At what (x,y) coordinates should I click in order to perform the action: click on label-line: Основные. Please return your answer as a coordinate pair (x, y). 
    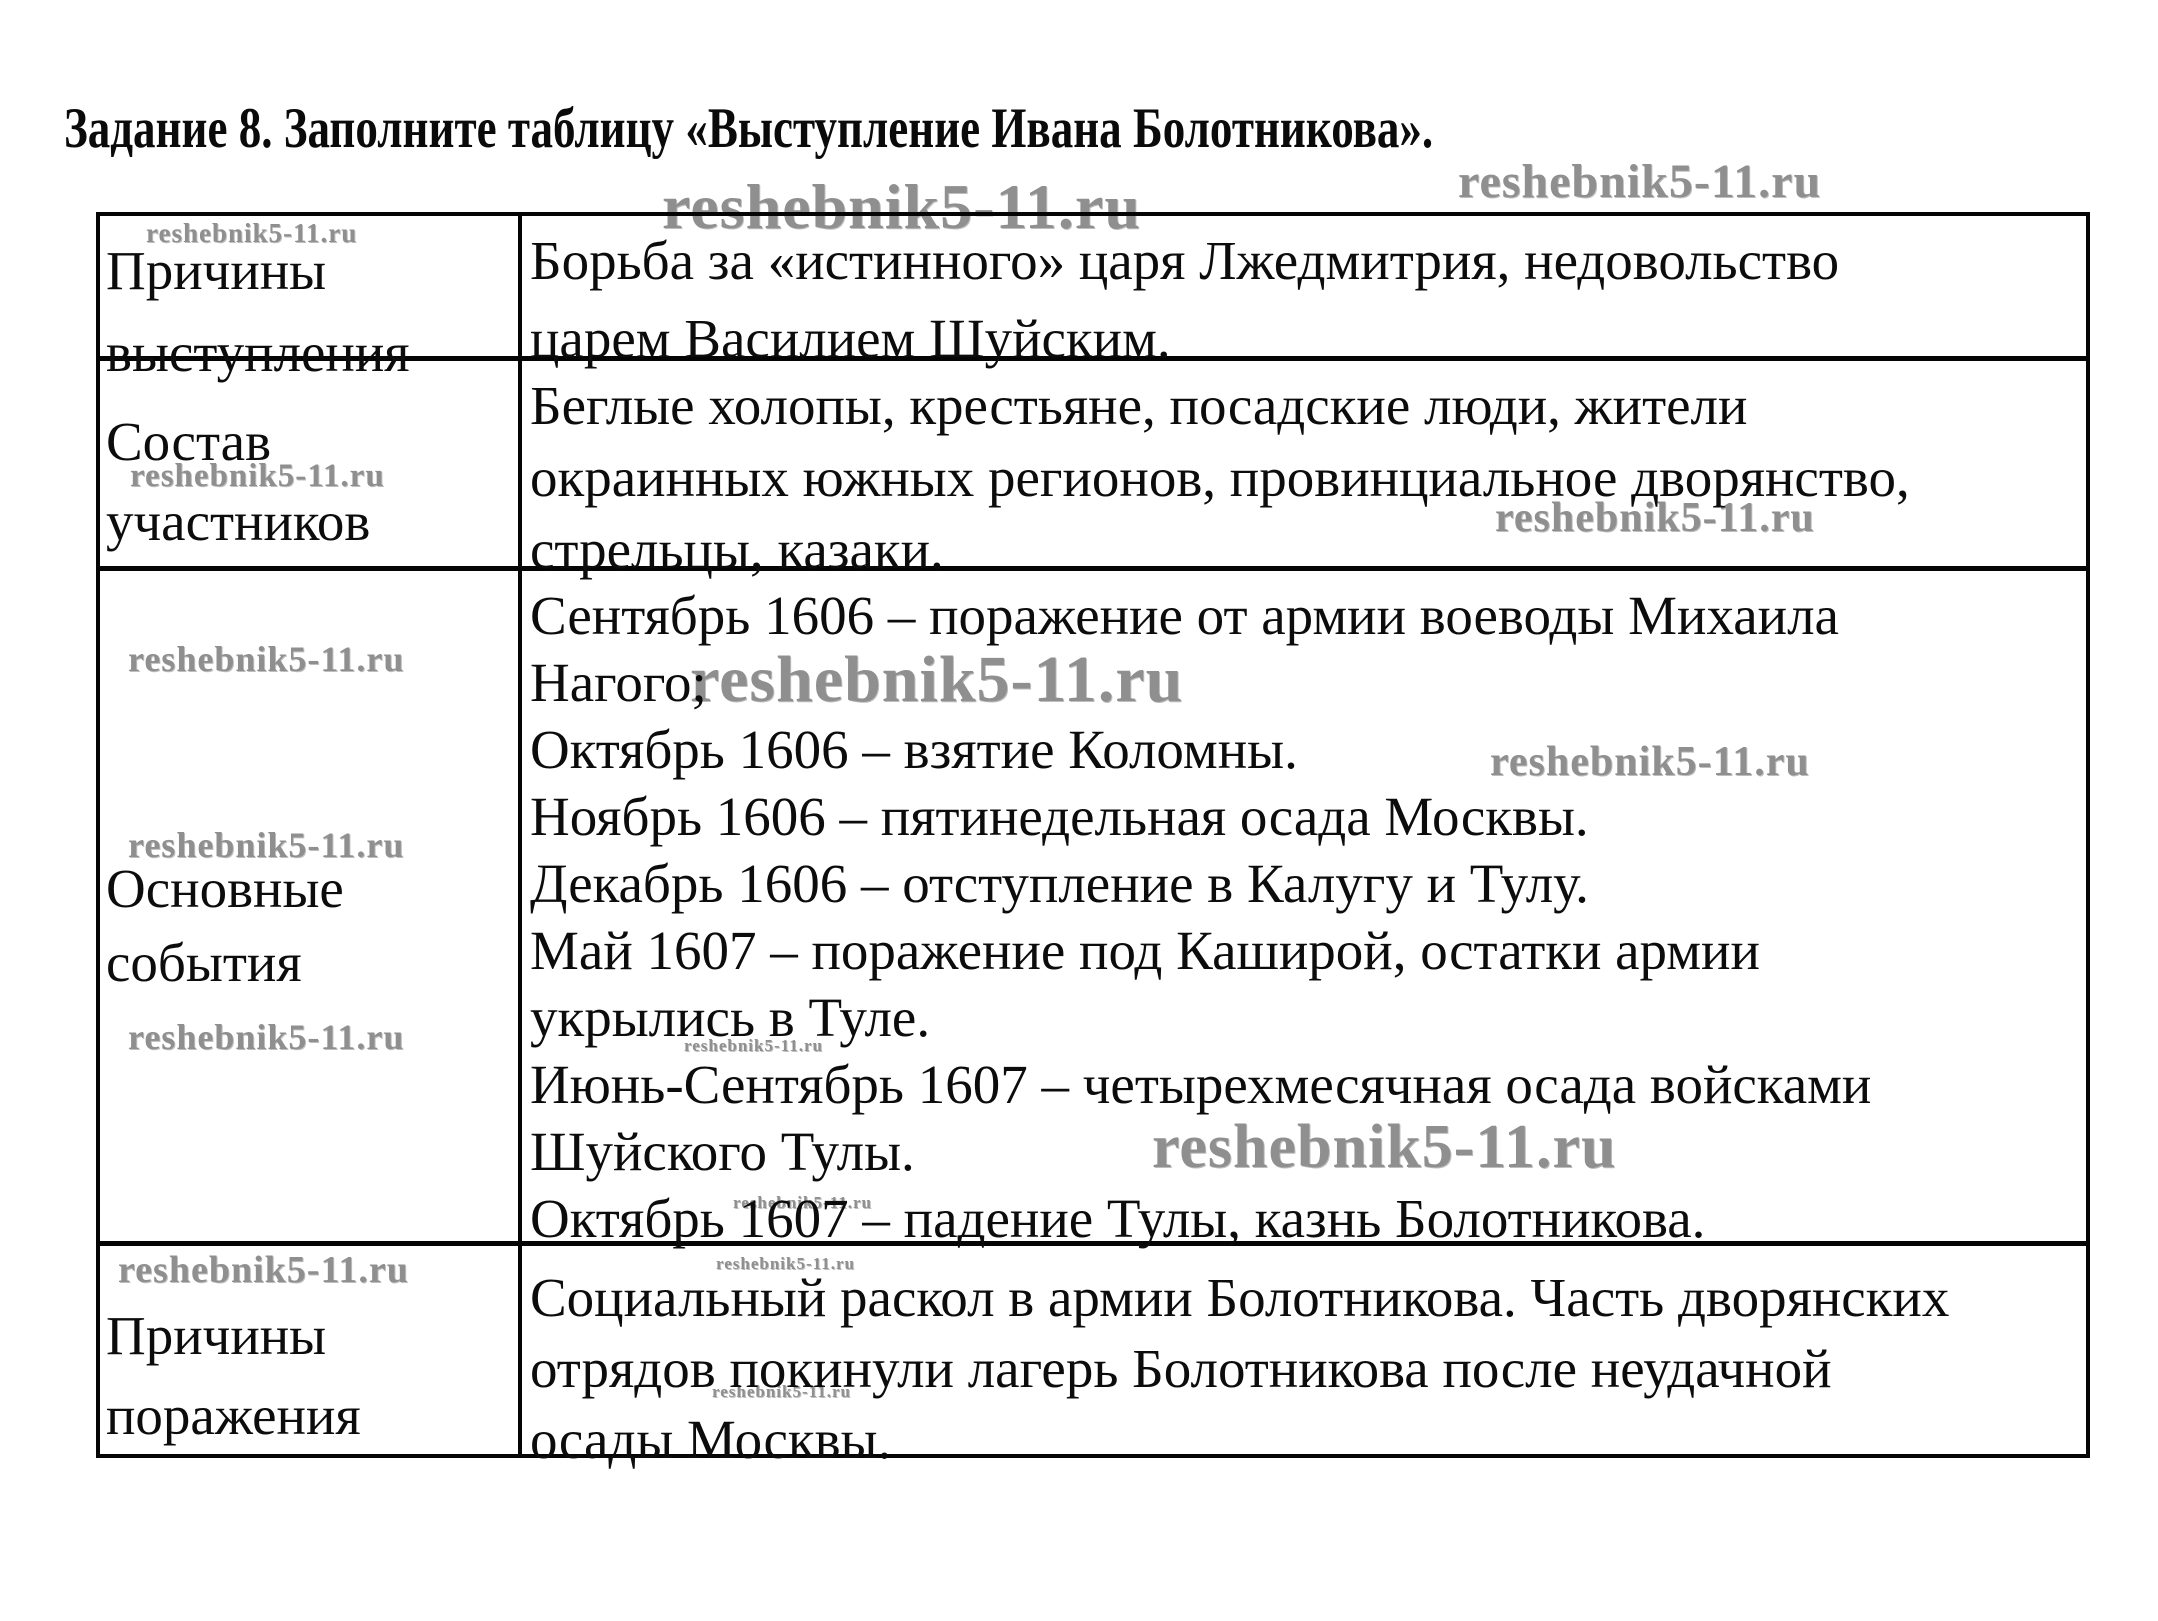
    Looking at the image, I should click on (225, 888).